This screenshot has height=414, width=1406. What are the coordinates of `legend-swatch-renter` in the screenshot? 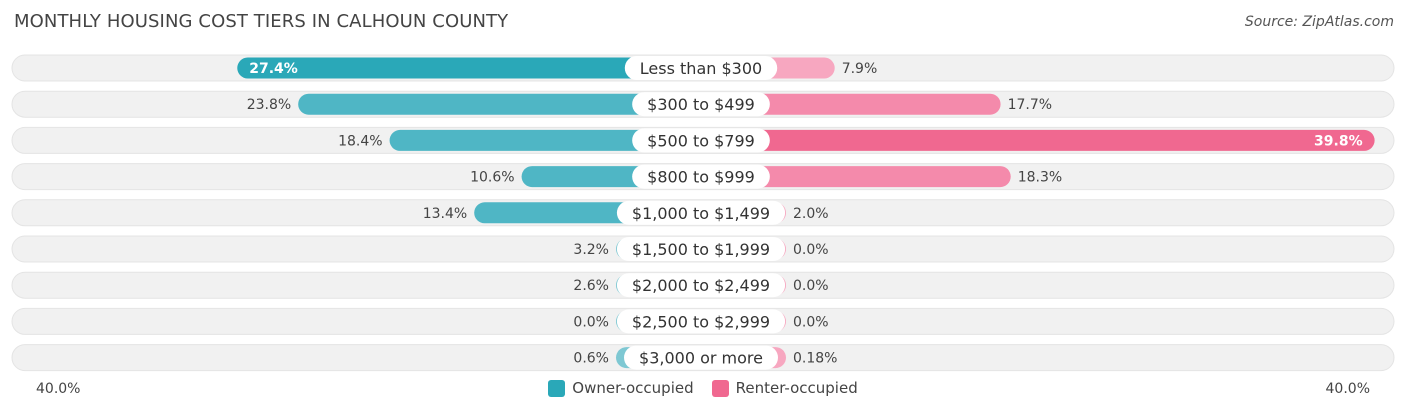 It's located at (720, 388).